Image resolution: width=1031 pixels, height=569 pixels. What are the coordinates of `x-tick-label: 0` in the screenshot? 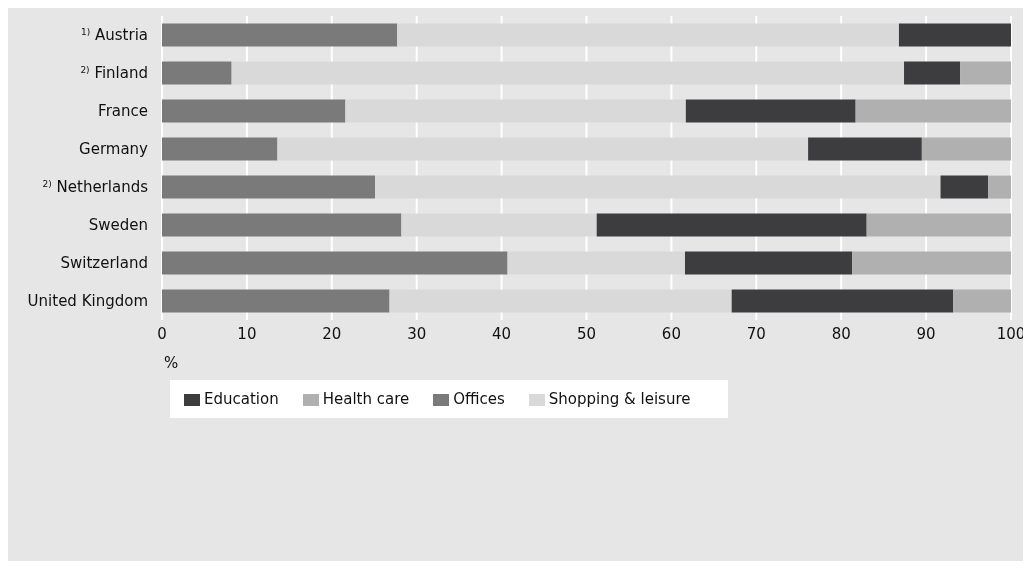 It's located at (162, 333).